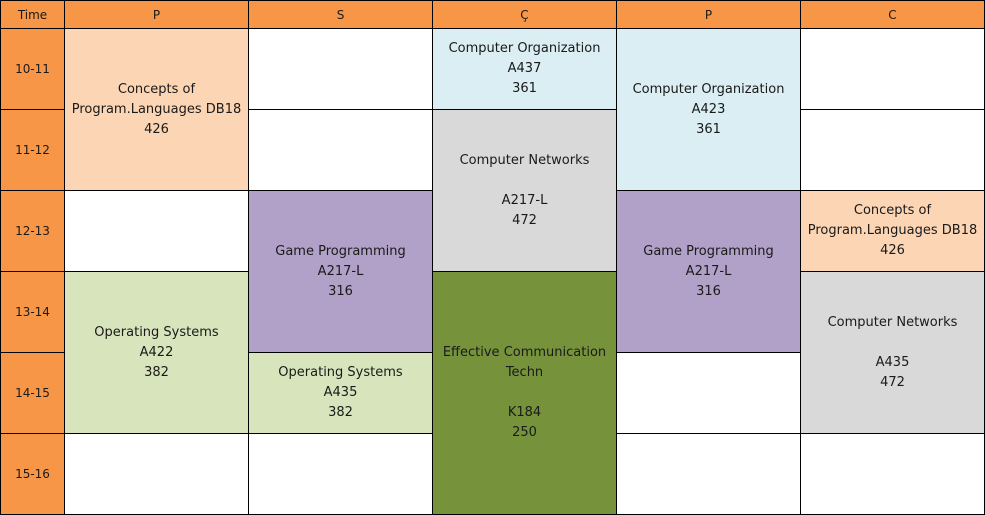  Describe the element at coordinates (340, 14) in the screenshot. I see `header-day-2: S` at that location.